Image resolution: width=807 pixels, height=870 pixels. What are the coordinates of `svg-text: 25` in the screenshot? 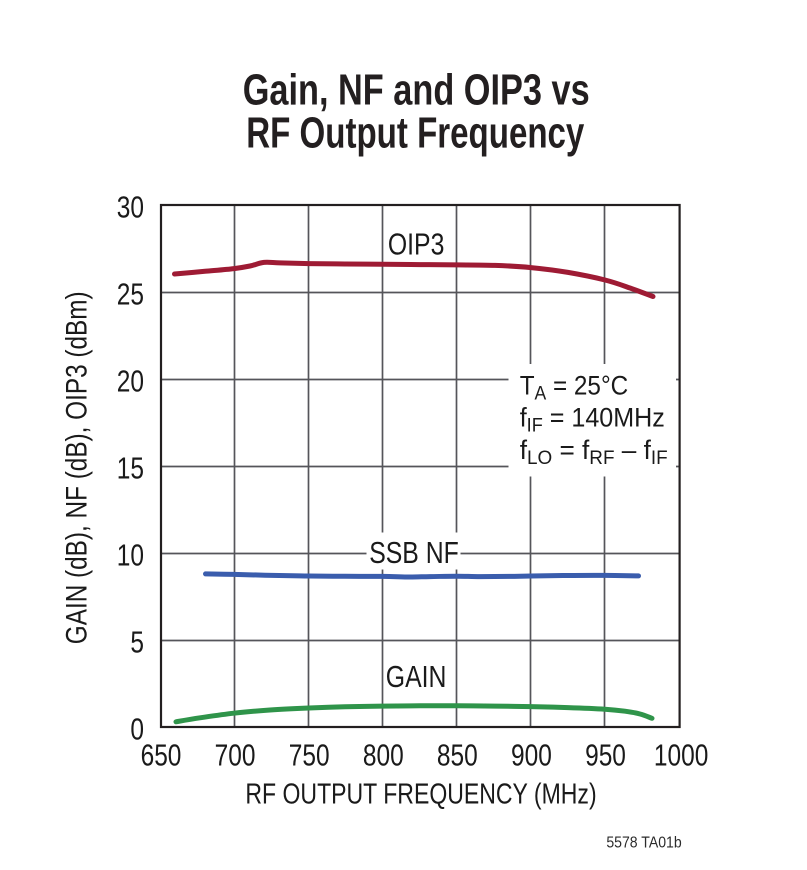 It's located at (130, 294).